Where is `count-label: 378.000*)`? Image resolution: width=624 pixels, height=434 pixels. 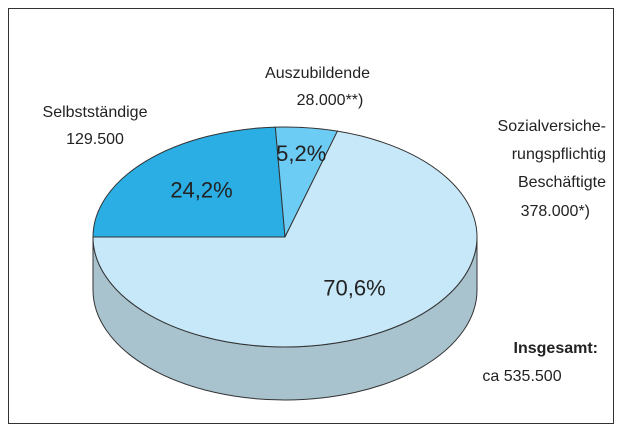 count-label: 378.000*) is located at coordinates (555, 211).